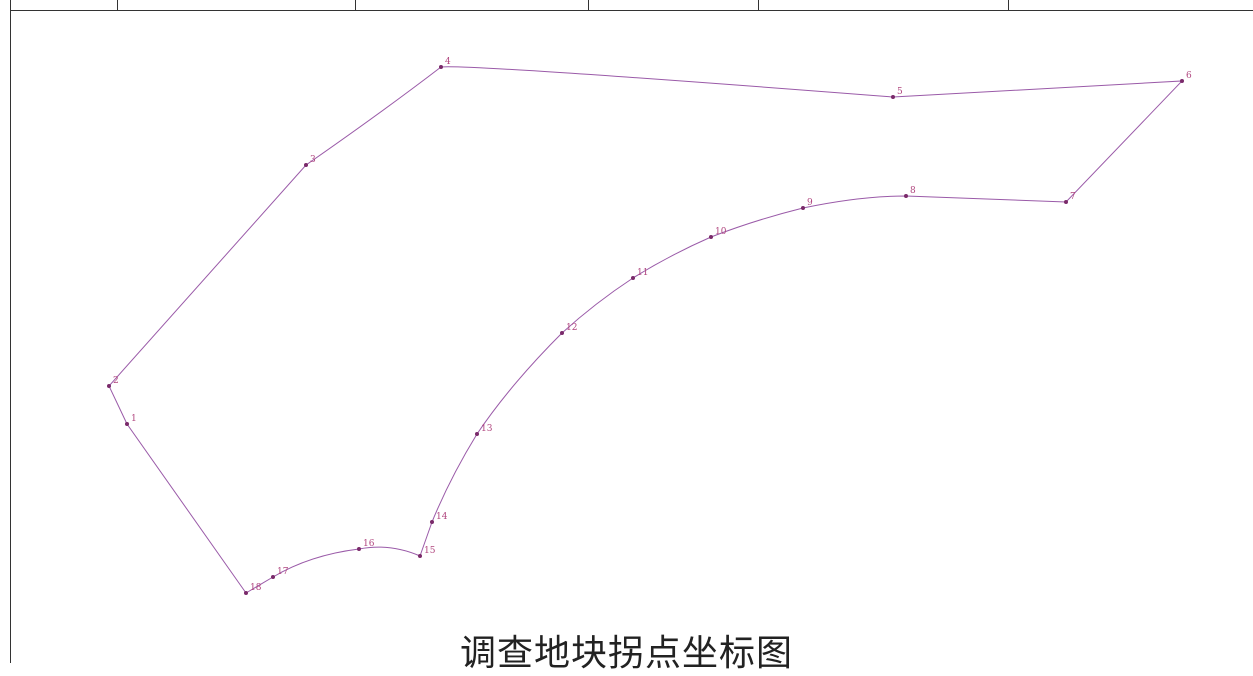 The image size is (1253, 676). I want to click on vertex-label: 17, so click(283, 572).